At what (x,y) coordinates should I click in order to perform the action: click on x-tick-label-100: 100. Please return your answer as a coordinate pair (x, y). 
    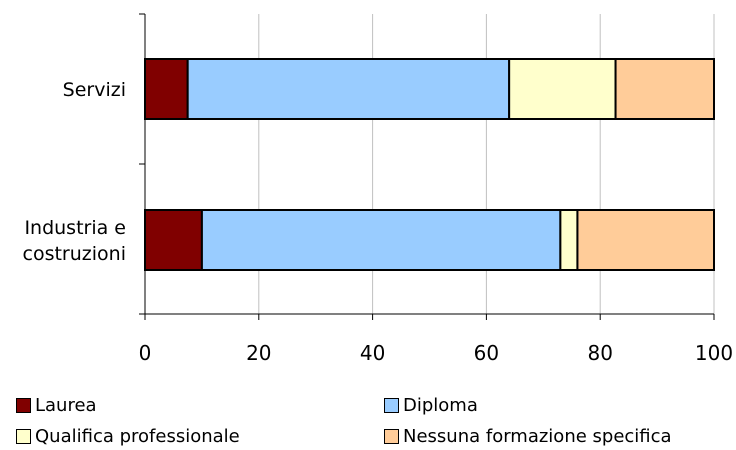
    Looking at the image, I should click on (714, 353).